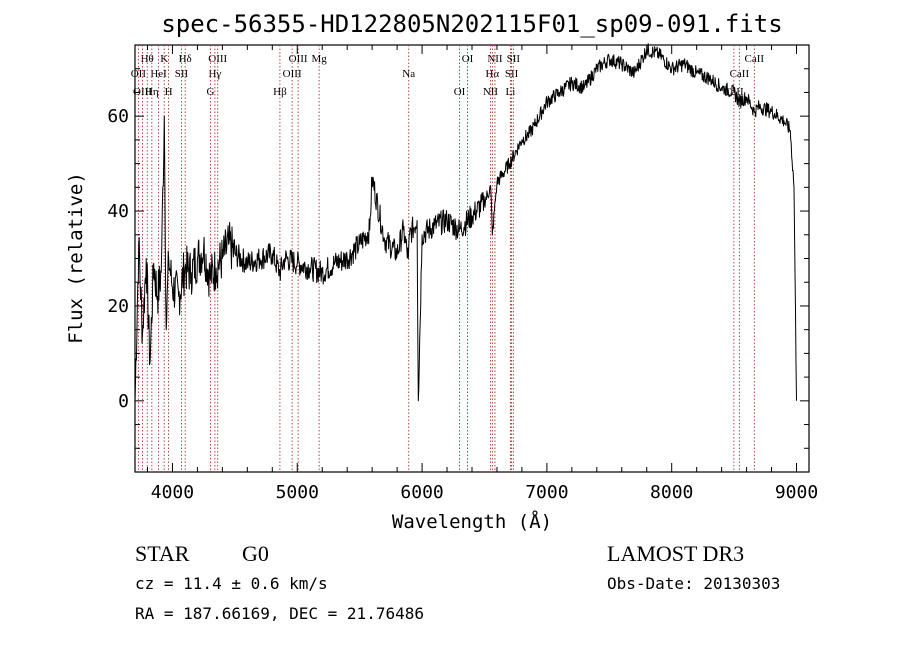 The height and width of the screenshot is (649, 900). Describe the element at coordinates (693, 583) in the screenshot. I see `obs-date: Obs-Date: 20130303` at that location.